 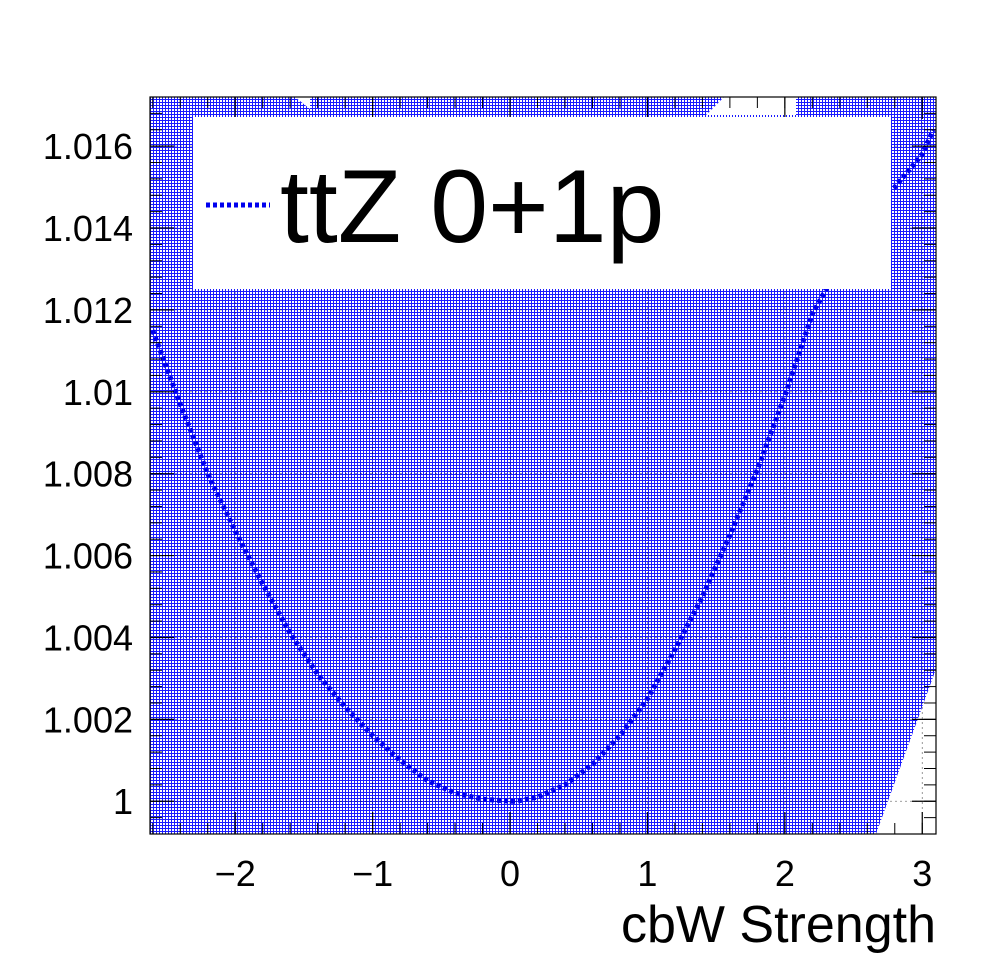 I want to click on y-tick-label: 1.01, so click(x=98, y=392).